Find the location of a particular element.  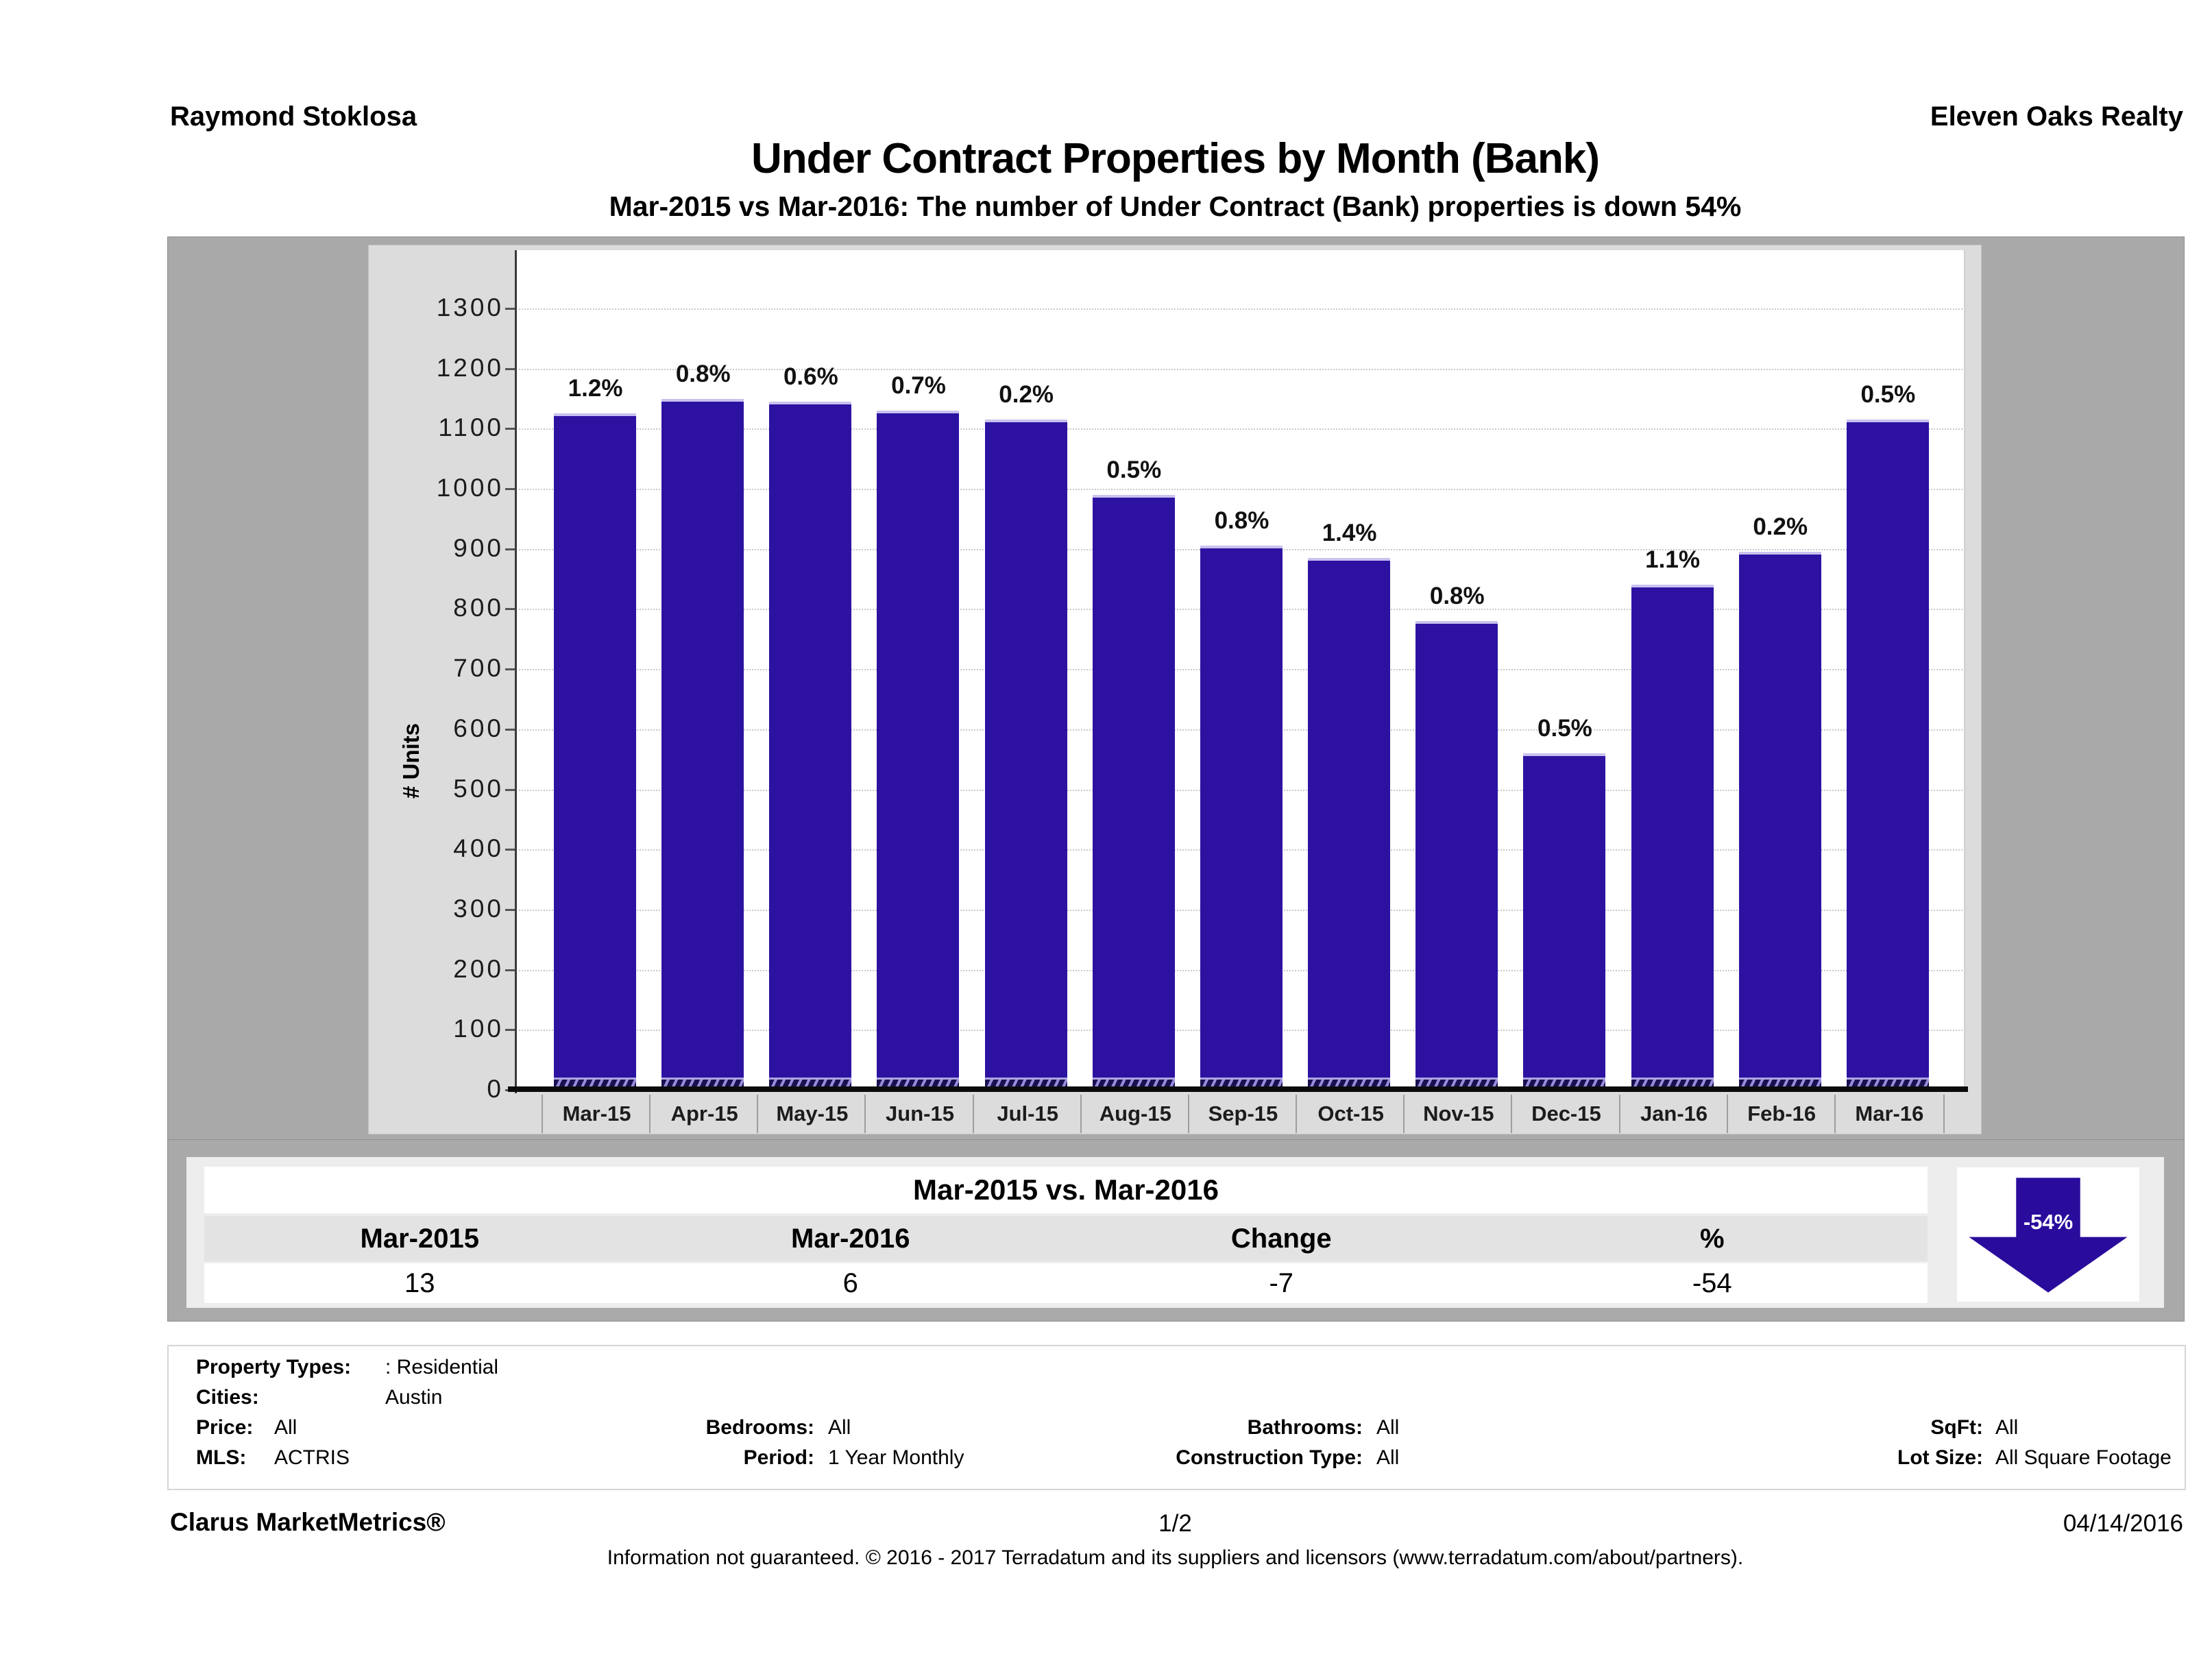

comparison-header-Mar-2015: Mar-2015 is located at coordinates (420, 1238).